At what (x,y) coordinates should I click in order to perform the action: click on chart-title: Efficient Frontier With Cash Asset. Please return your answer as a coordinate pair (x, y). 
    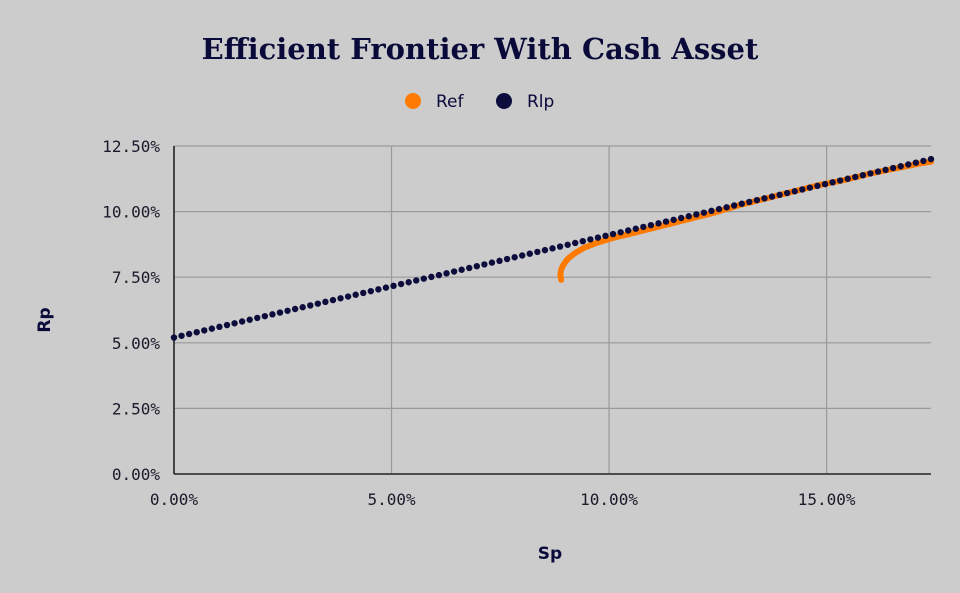
    Looking at the image, I should click on (480, 49).